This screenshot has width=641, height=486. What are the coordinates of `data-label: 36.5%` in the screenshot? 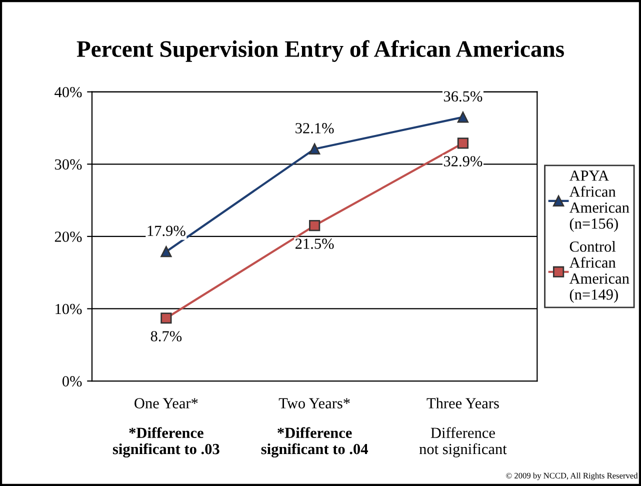 It's located at (463, 96).